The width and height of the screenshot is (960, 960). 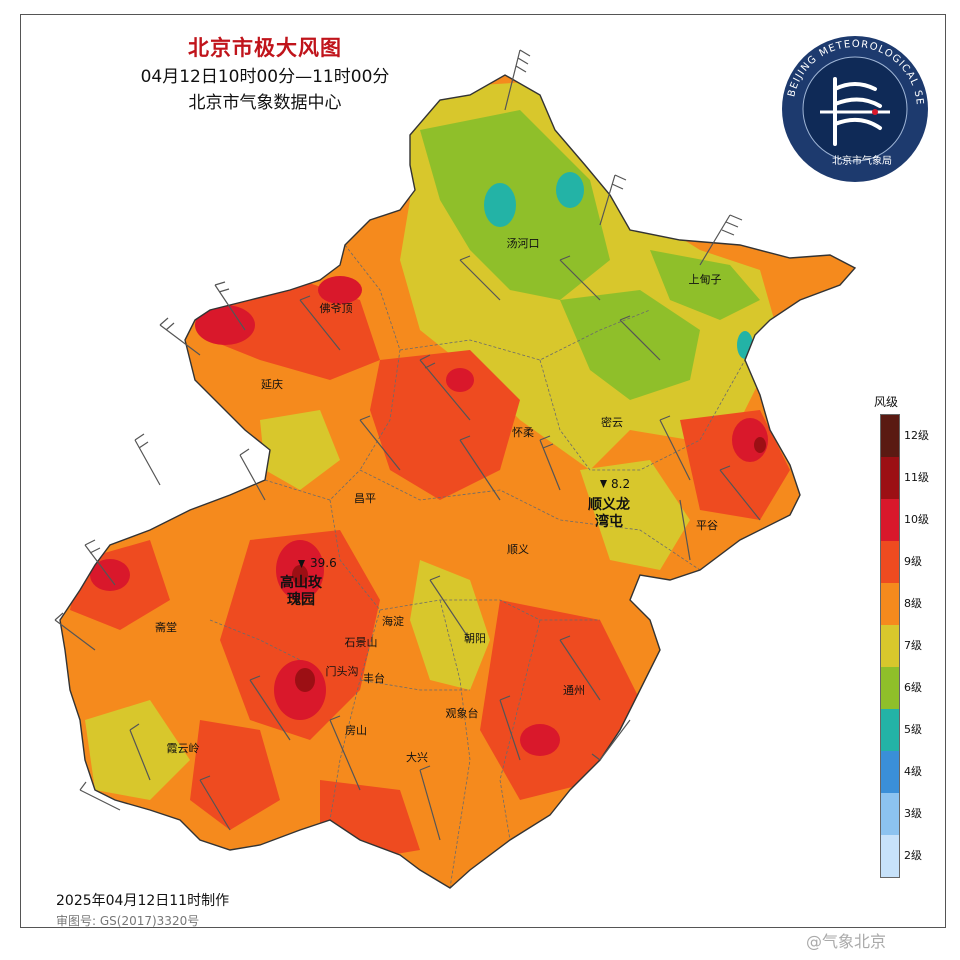 I want to click on place-label-fangshan: 房山, so click(x=356, y=730).